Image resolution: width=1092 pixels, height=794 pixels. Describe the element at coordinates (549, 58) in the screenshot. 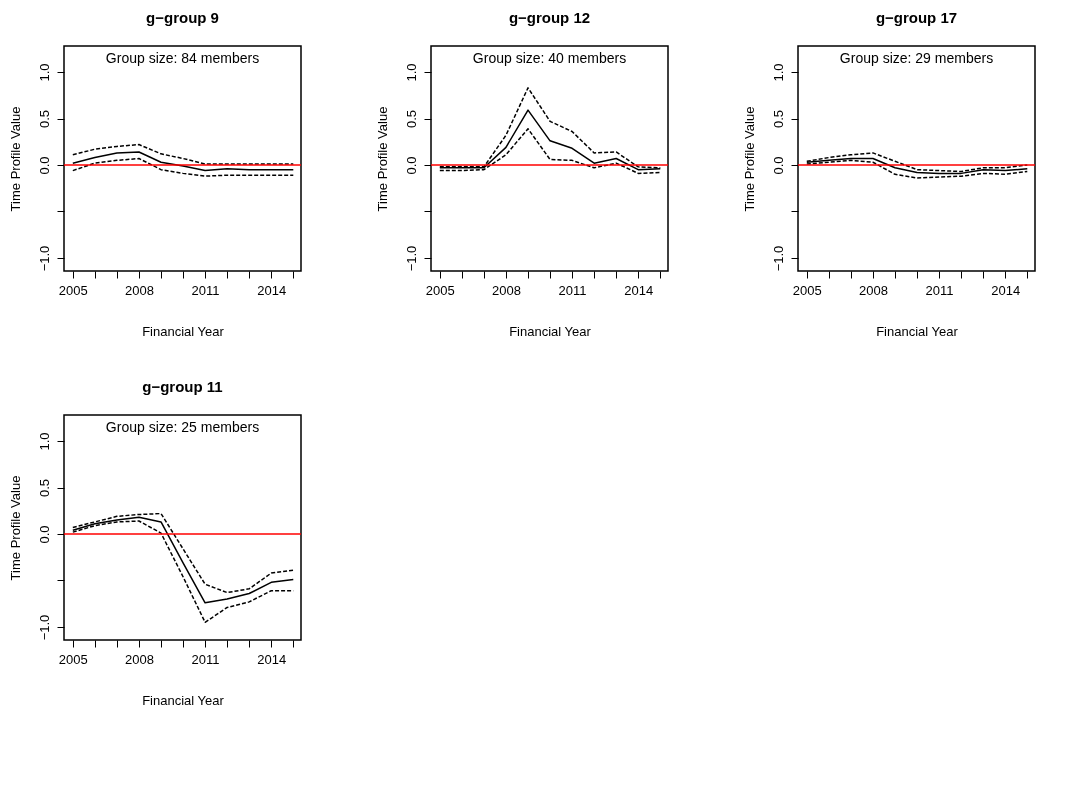

I see `annotation: Group size: 40 members` at that location.